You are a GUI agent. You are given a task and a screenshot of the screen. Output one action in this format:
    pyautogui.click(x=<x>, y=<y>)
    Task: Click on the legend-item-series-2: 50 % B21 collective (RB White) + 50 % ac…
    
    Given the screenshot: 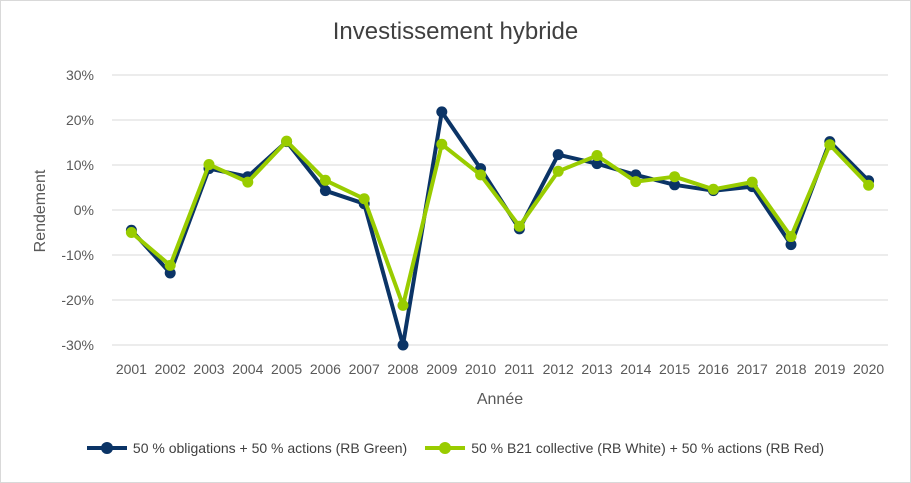 What is the action you would take?
    pyautogui.click(x=624, y=448)
    